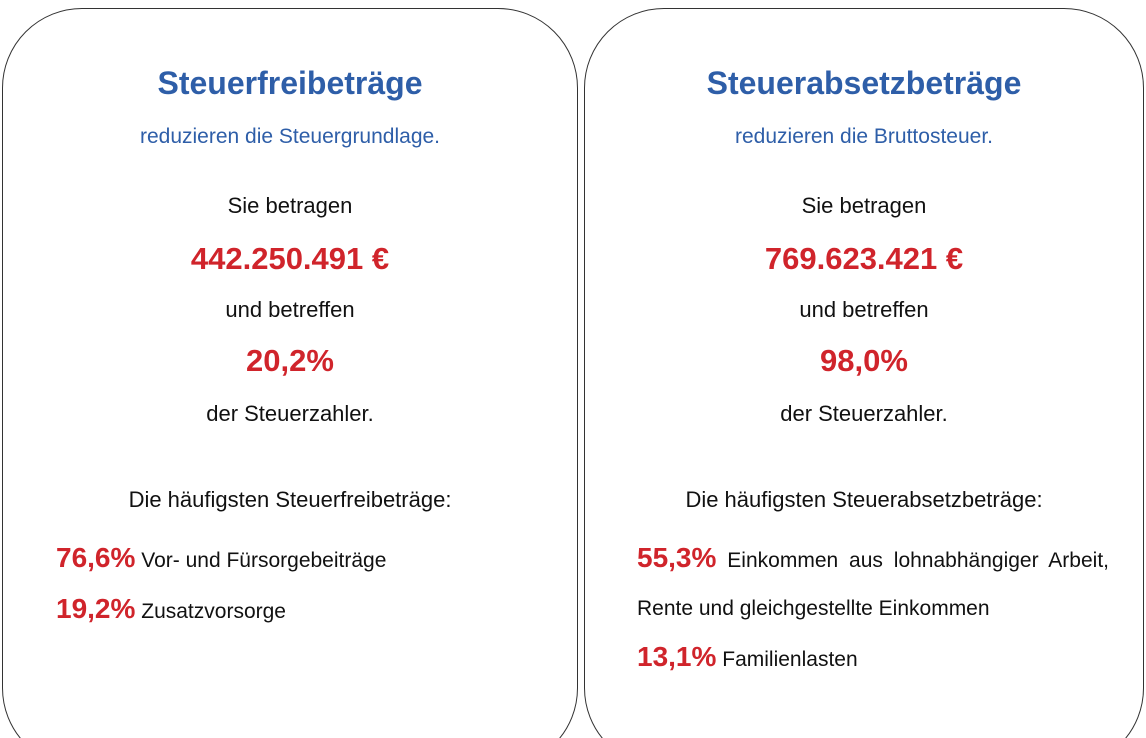  Describe the element at coordinates (96, 557) in the screenshot. I see `percent: 76,6%` at that location.